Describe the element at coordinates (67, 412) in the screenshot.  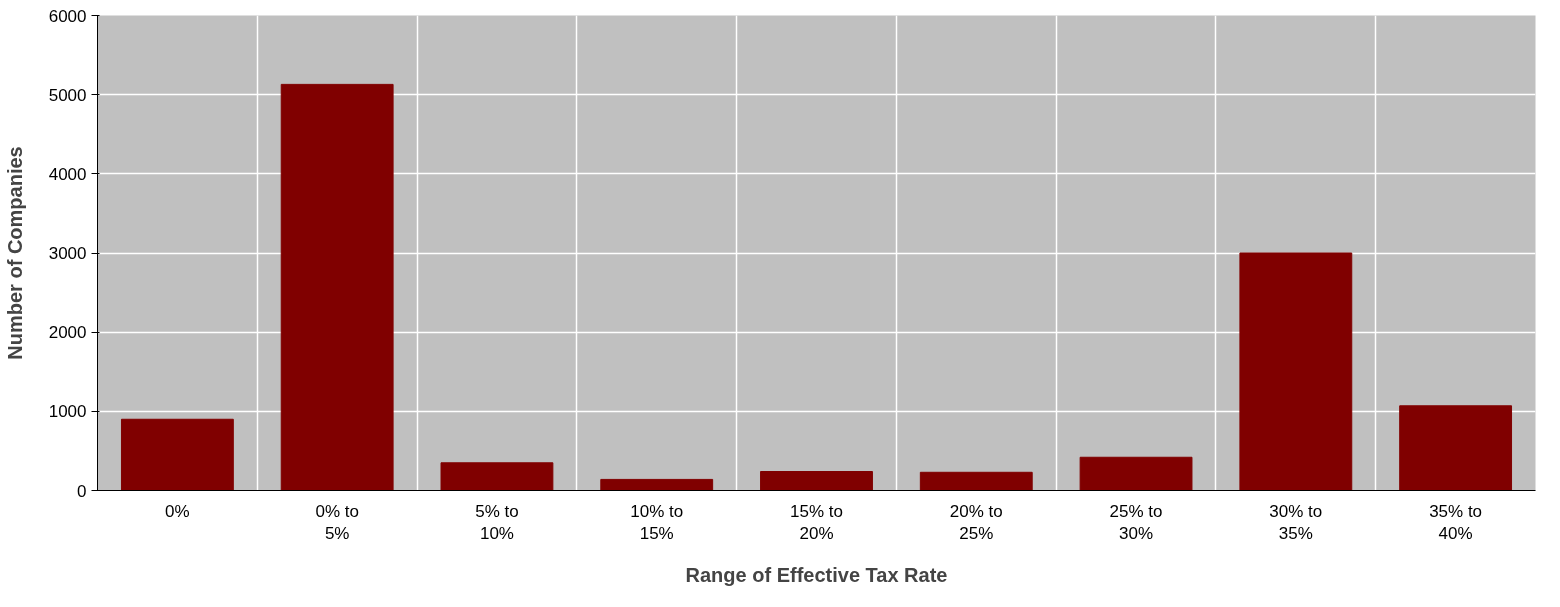
I see `y-tick-label: 1000` at that location.